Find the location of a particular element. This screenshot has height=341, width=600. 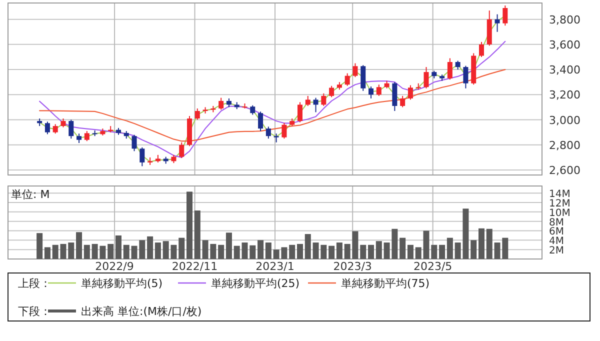

y-tick-label: 3,200 is located at coordinates (564, 95).